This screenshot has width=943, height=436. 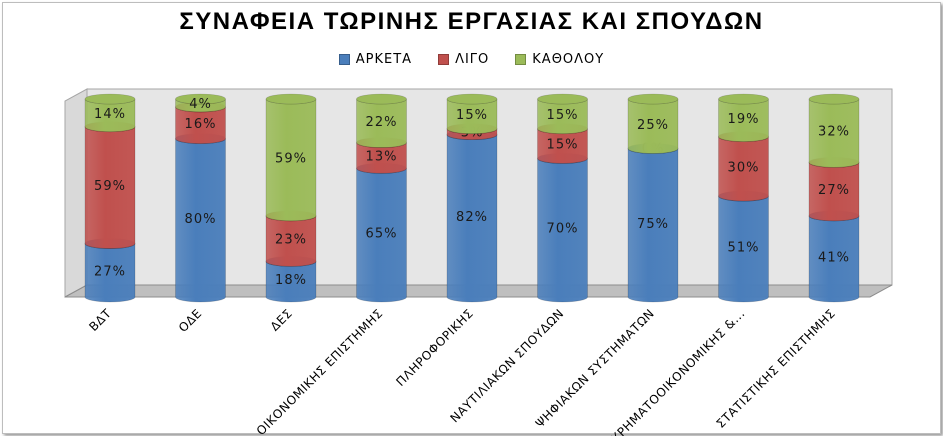 I want to click on bar-ΚΑΘΟΛΟΥ-1: 4%, so click(x=200, y=103).